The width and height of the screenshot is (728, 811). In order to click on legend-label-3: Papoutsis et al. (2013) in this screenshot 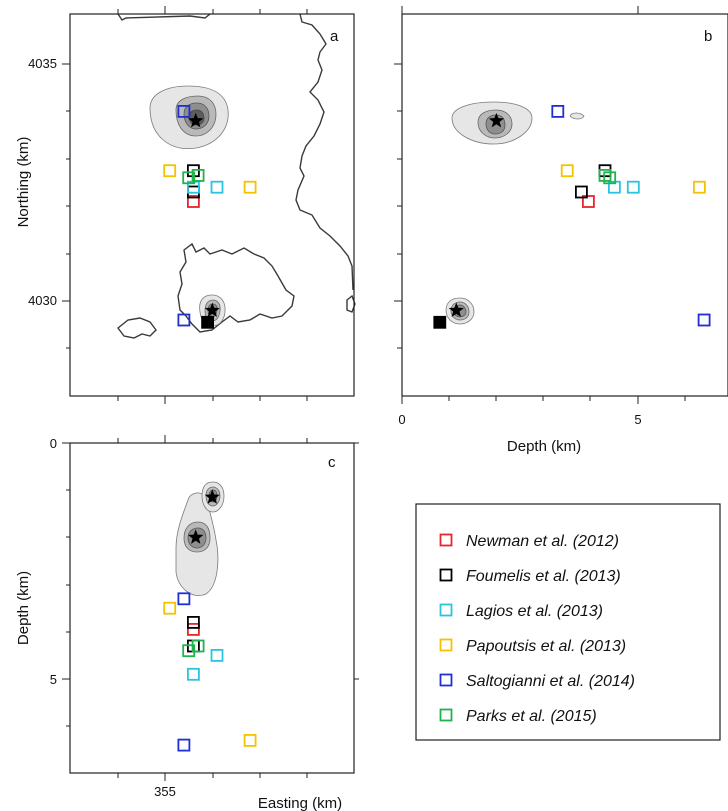, I will do `click(546, 646)`.